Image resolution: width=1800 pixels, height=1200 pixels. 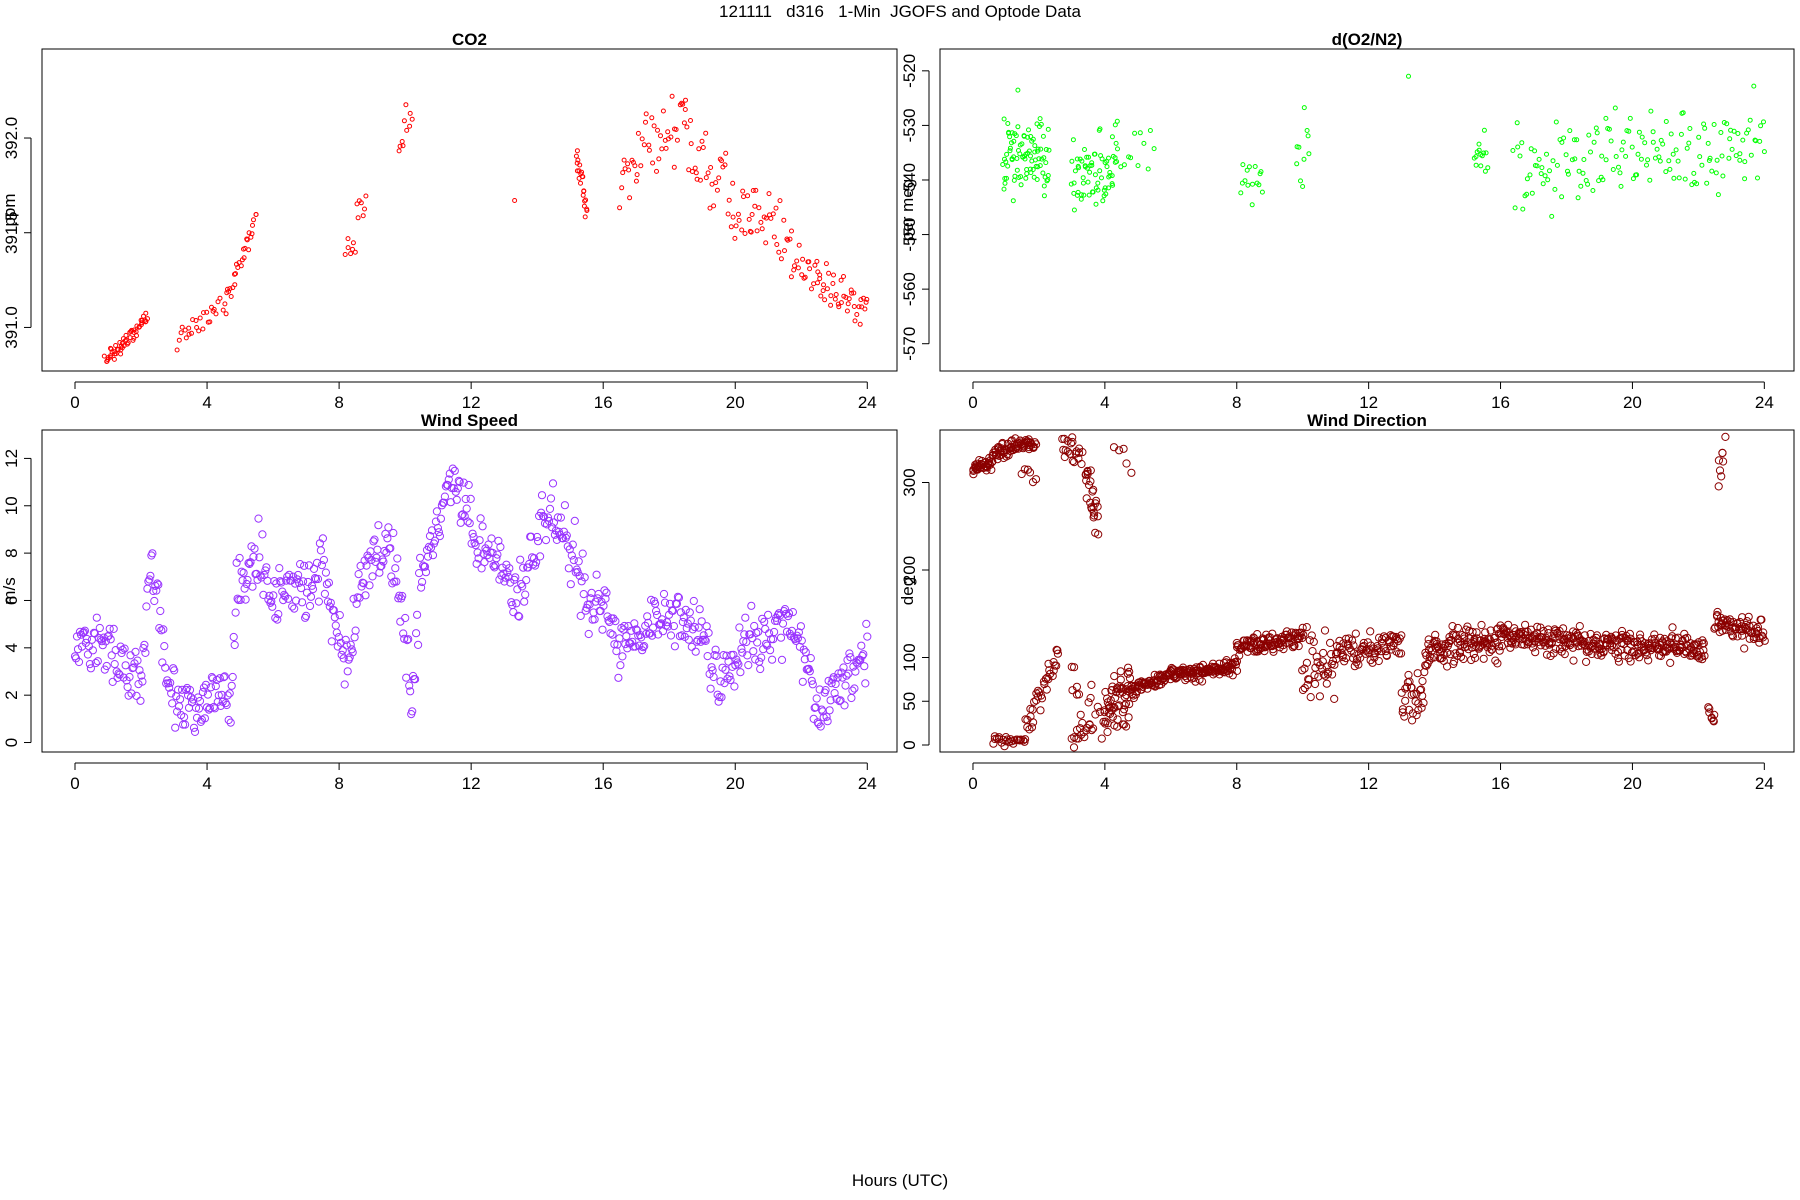 I want to click on y-tick-label: -520, so click(x=909, y=71).